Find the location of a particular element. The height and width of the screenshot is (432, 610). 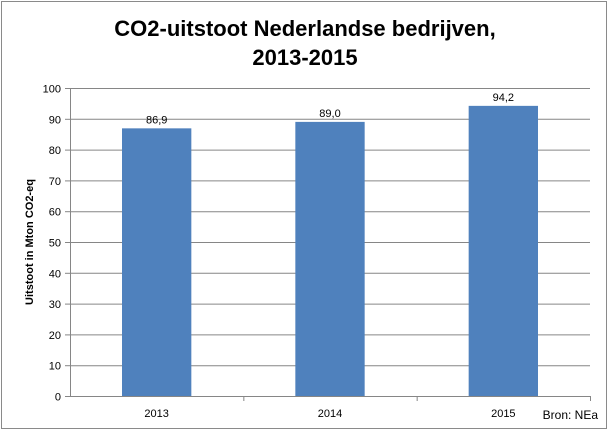

y-axis-ticks: 0 10 20 30 40 50 60 70 80 90 100 is located at coordinates (56, 244).